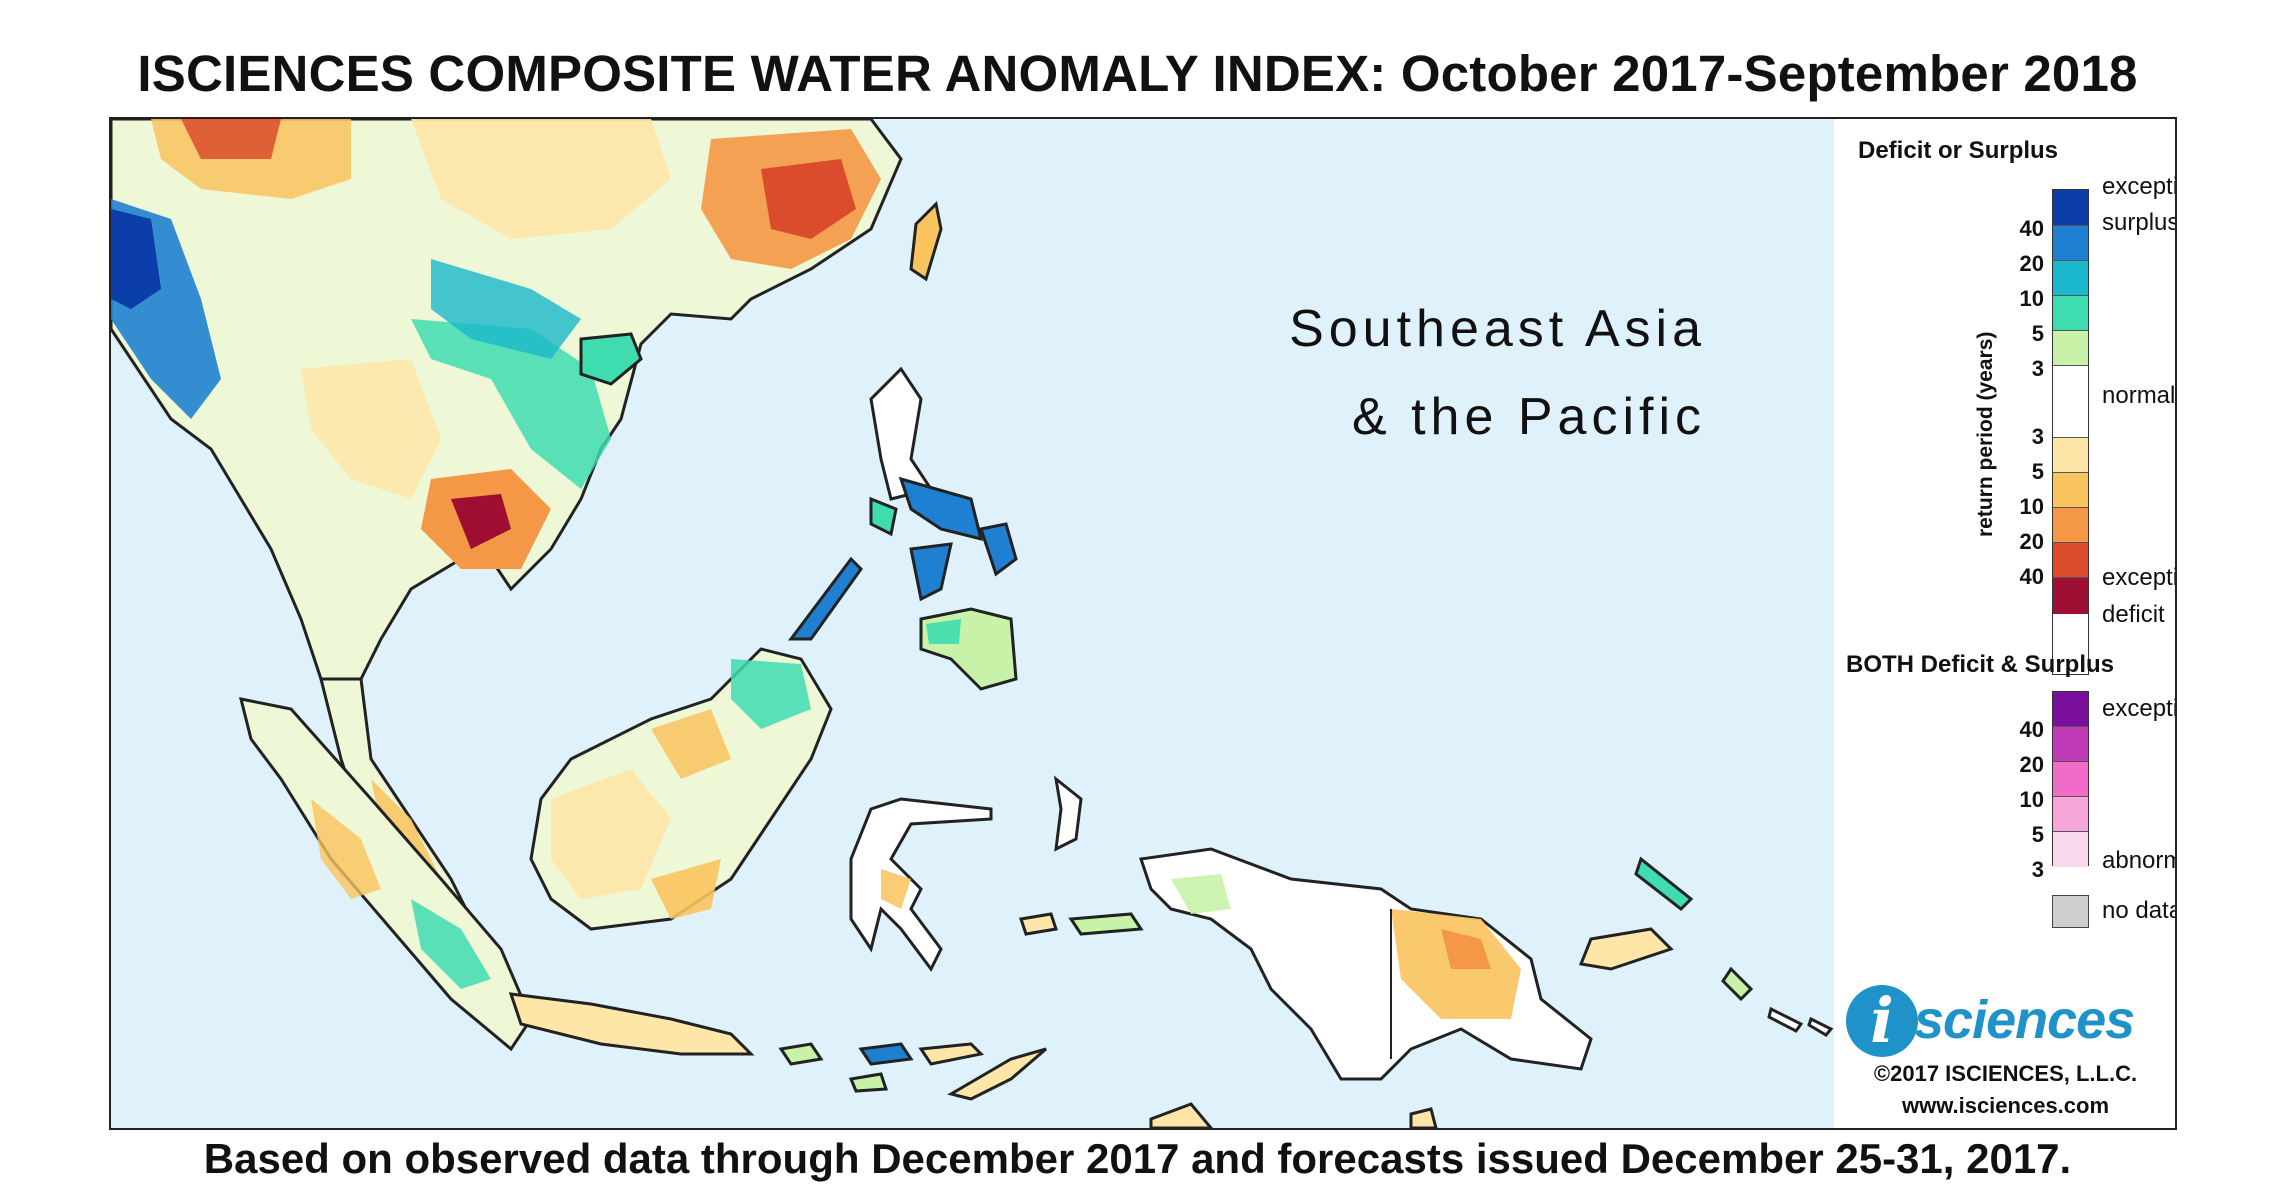  Describe the element at coordinates (2070, 402) in the screenshot. I see `legend-swatch-normal` at that location.